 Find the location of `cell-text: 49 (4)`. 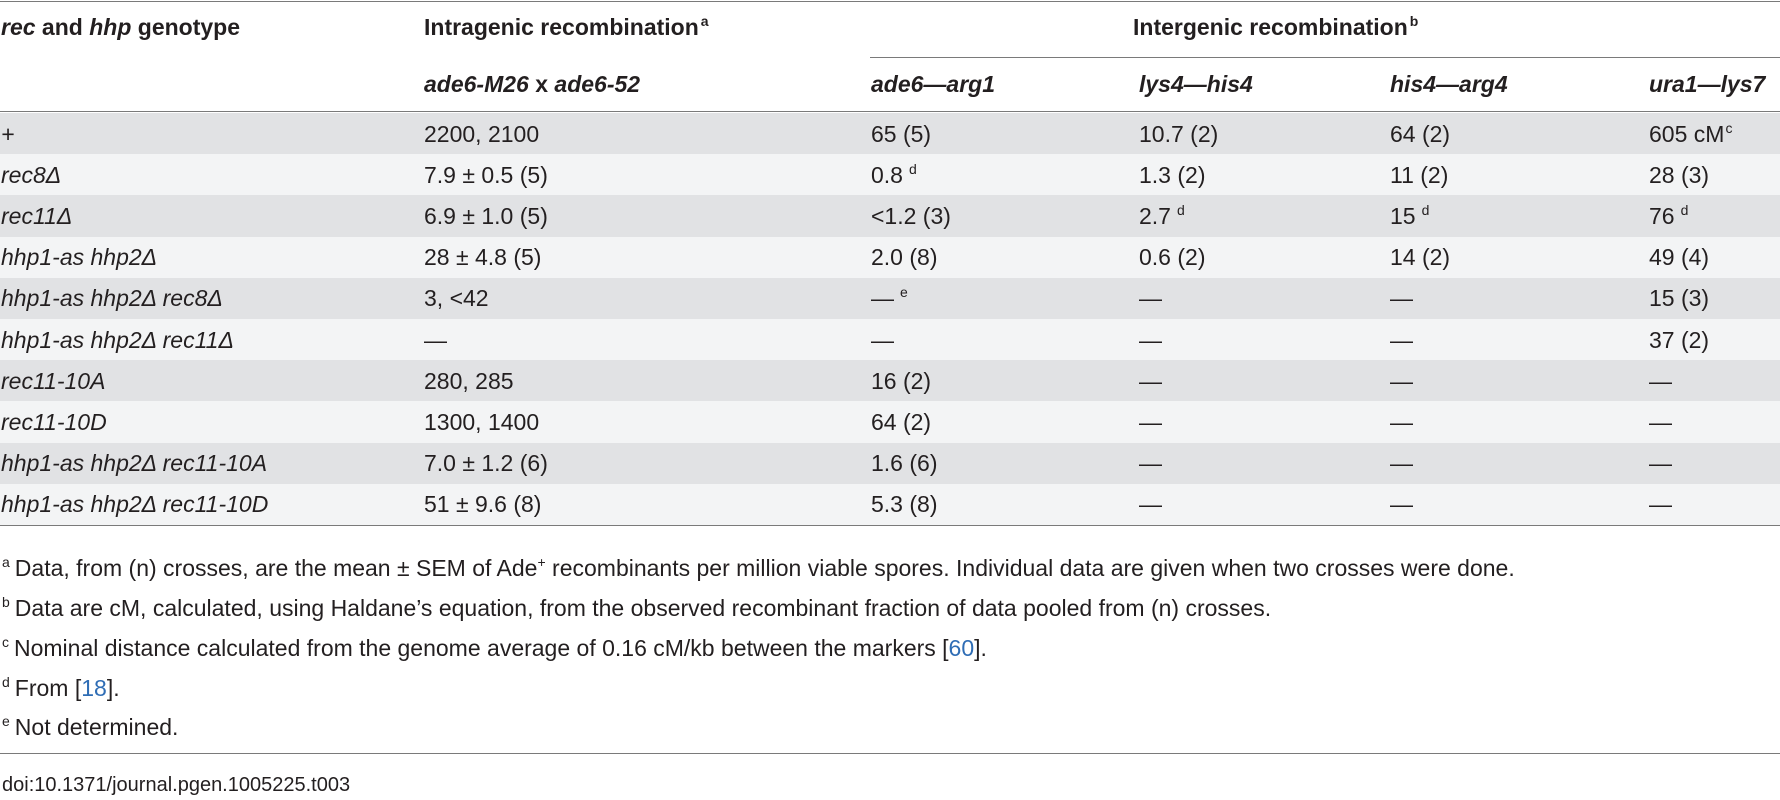

cell-text: 49 (4) is located at coordinates (1679, 257).